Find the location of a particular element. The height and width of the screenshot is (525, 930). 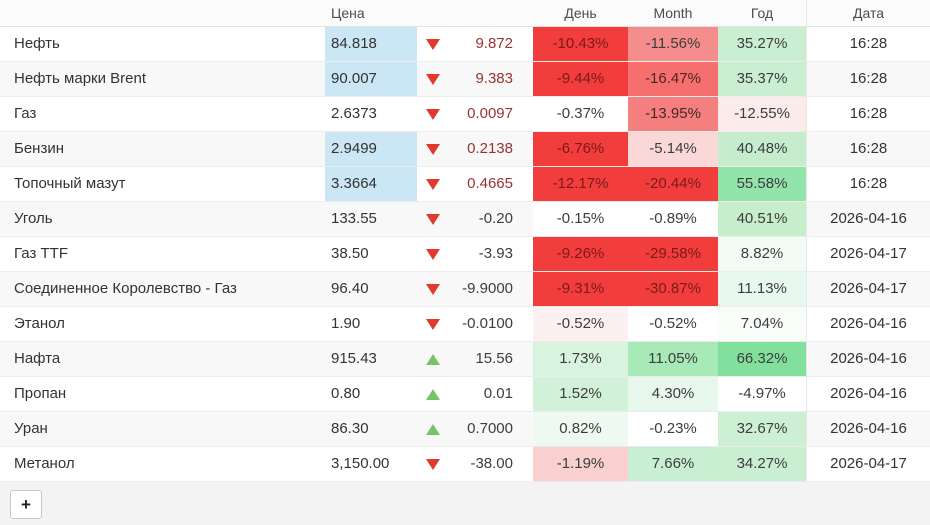

day-percent-cell: -0.15% is located at coordinates (580, 219).